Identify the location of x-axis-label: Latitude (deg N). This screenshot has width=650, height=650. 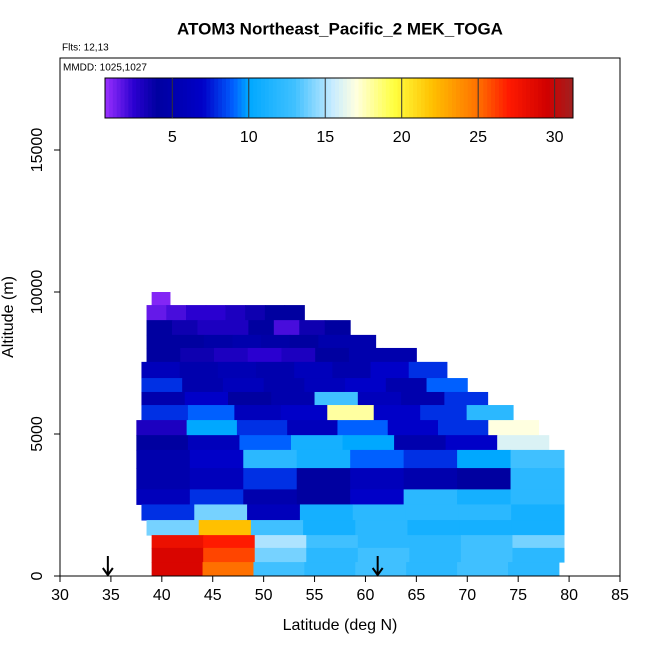
(340, 625).